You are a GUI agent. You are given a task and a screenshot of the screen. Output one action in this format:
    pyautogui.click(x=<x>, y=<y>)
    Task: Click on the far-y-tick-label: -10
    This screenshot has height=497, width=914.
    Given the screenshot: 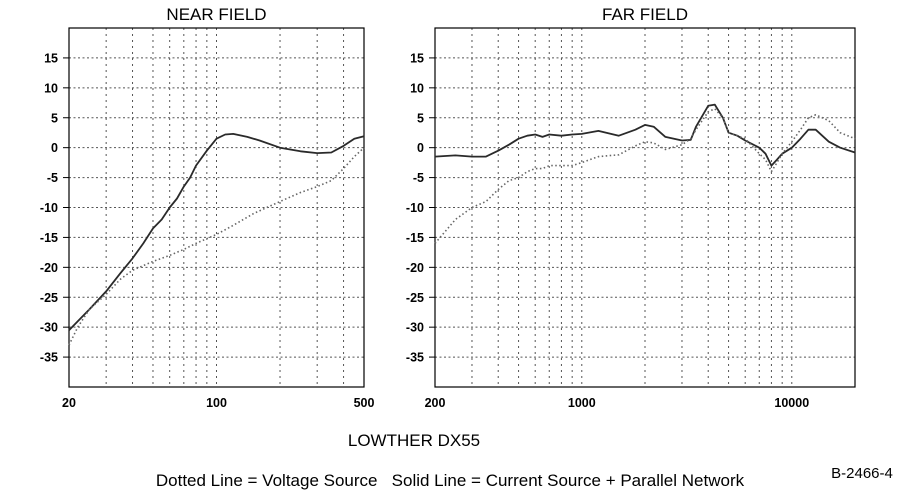 What is the action you would take?
    pyautogui.click(x=415, y=208)
    